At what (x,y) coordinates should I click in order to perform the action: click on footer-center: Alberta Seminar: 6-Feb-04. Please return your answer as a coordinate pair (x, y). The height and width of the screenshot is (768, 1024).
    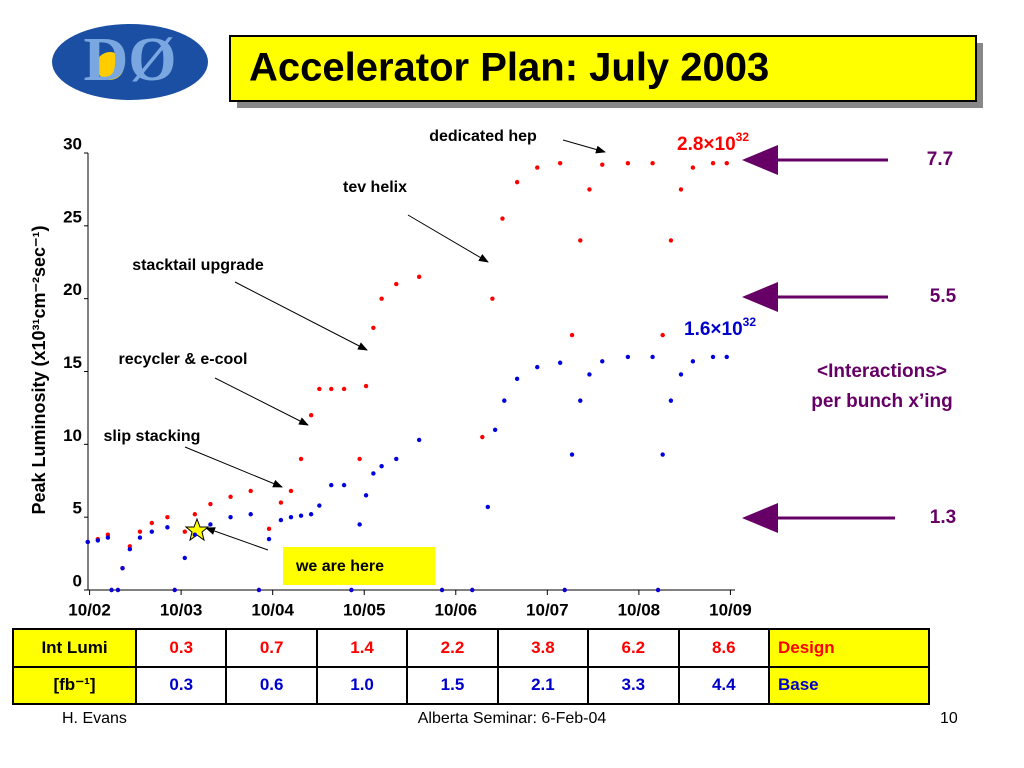
    Looking at the image, I should click on (512, 718).